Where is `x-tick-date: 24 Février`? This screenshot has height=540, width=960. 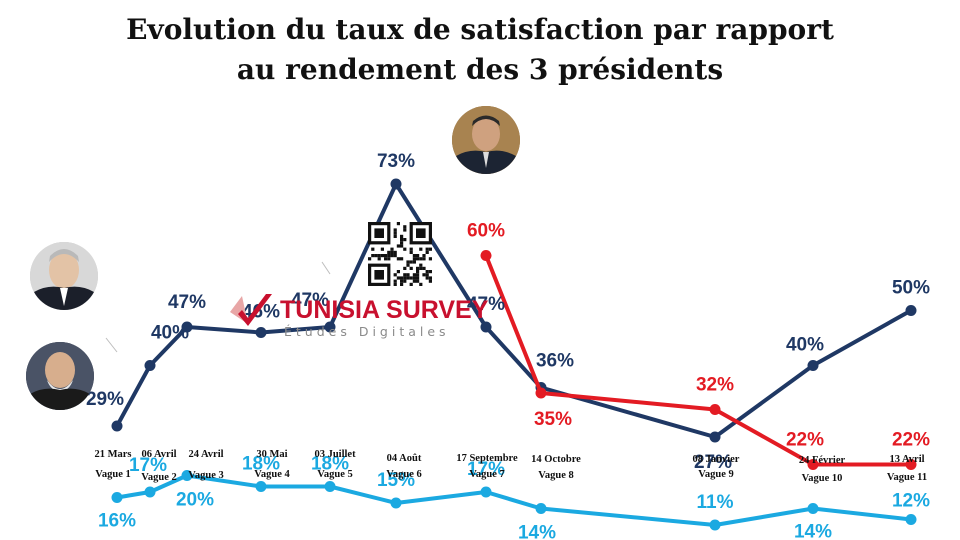 x-tick-date: 24 Février is located at coordinates (822, 460).